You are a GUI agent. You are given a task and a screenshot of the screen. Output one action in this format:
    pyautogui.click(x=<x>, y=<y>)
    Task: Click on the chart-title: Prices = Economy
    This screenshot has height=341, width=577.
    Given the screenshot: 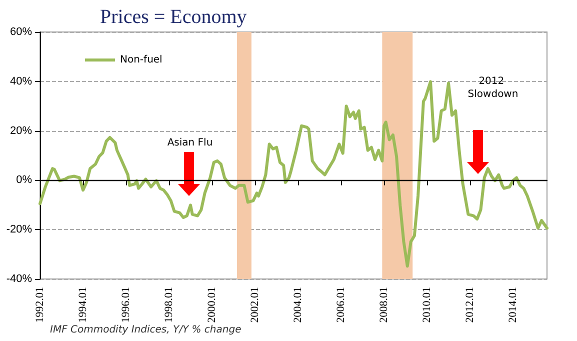 What is the action you would take?
    pyautogui.click(x=173, y=17)
    